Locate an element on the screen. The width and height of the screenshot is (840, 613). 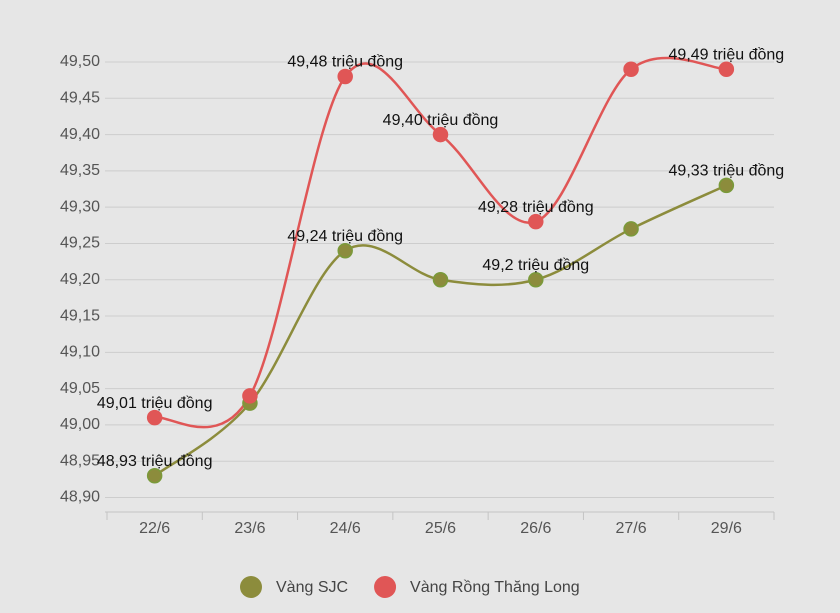
y-tick-label: 49,50 is located at coordinates (80, 61).